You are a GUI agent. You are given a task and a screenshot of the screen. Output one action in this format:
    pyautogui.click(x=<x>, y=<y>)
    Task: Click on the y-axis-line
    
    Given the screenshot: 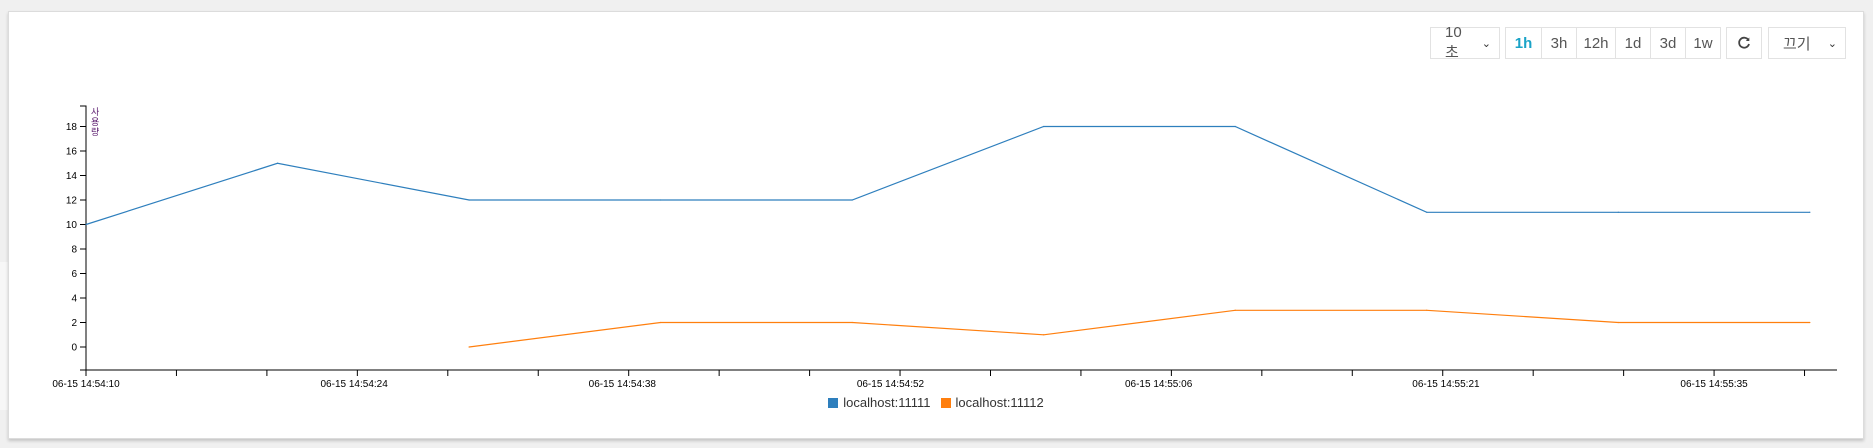 What is the action you would take?
    pyautogui.click(x=83, y=238)
    